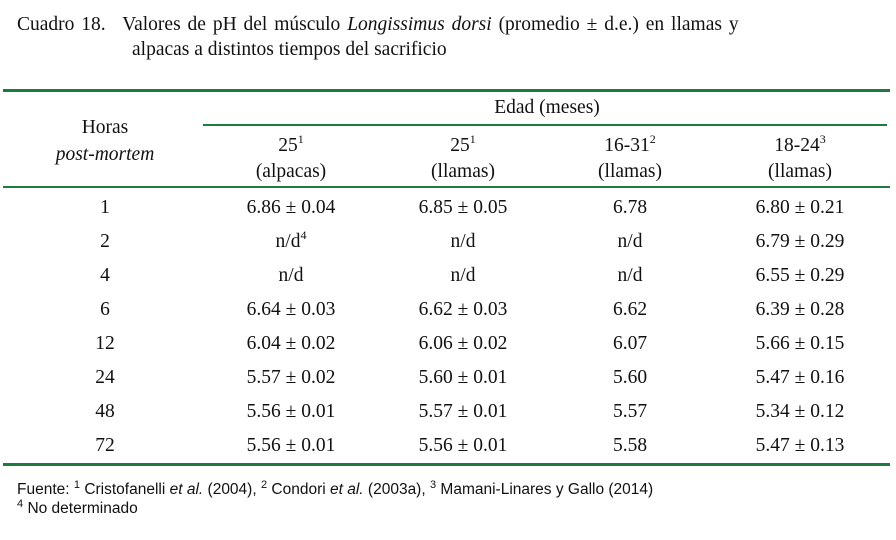 The image size is (896, 540). I want to click on column-header-species: (alpacas), so click(291, 171).